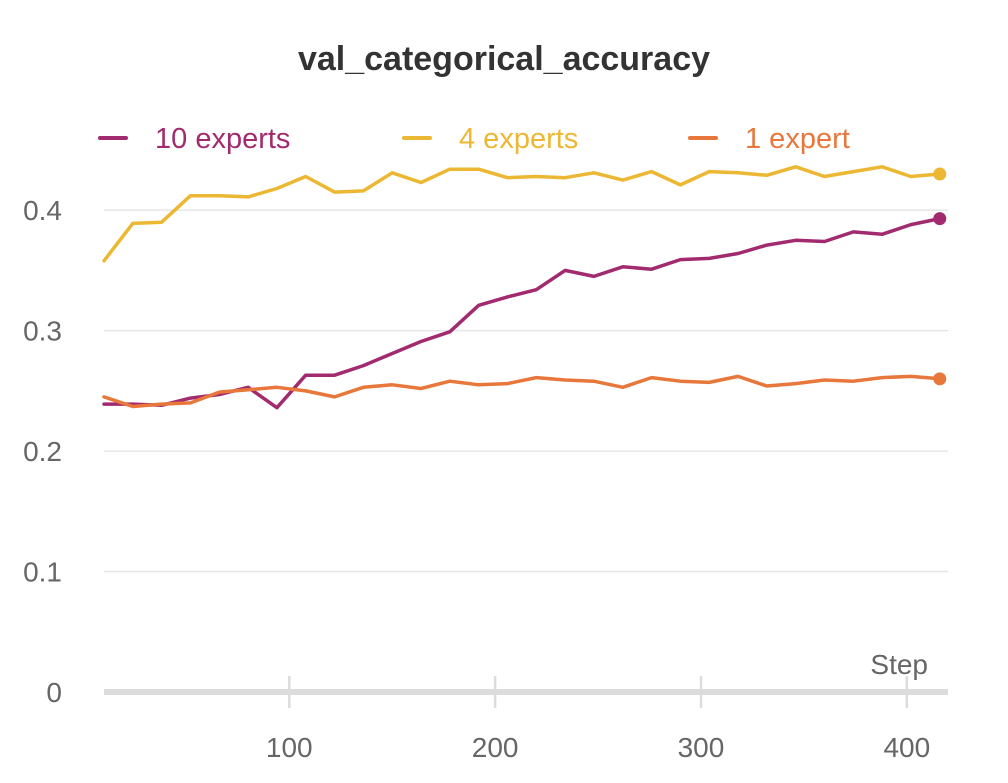  I want to click on legend-label: 1 expert, so click(797, 139).